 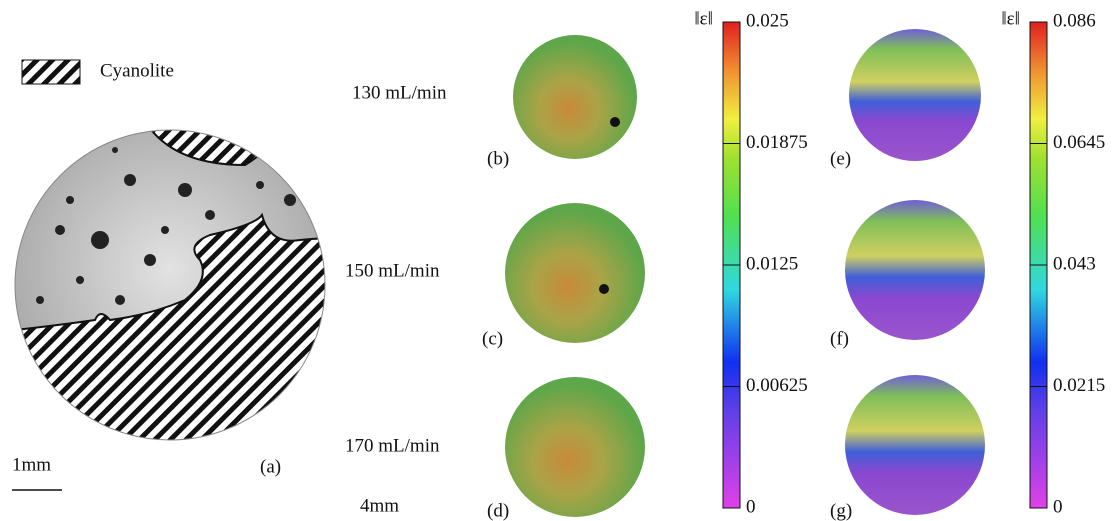 I want to click on legend-label: Cyanolite, so click(x=137, y=70).